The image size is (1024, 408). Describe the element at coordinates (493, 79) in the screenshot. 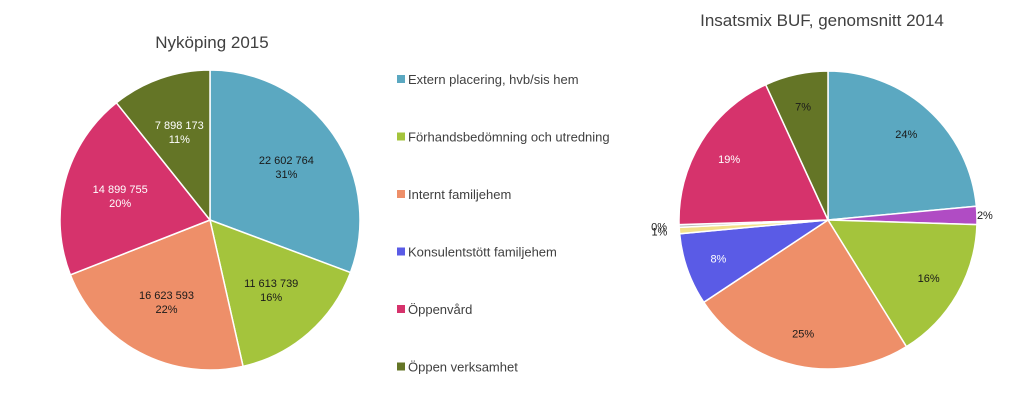

I see `legend-label-extern-placering-hvb-sis-hem: Extern placering, hvb/sis hem` at that location.